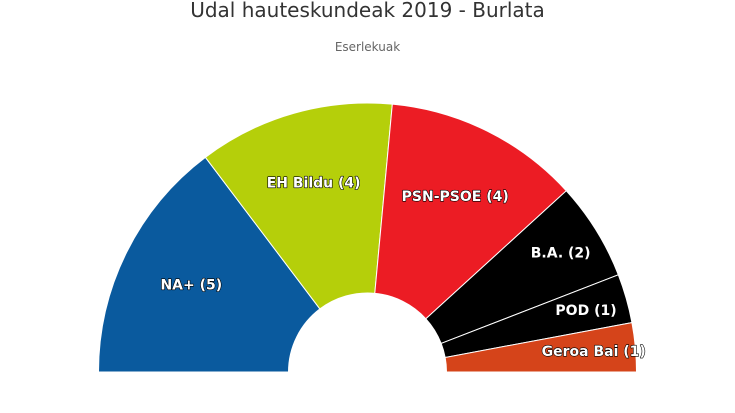 The image size is (735, 413). Describe the element at coordinates (367, 11) in the screenshot. I see `chart-title: Udal hauteskundeak 2019 - Burlata` at that location.